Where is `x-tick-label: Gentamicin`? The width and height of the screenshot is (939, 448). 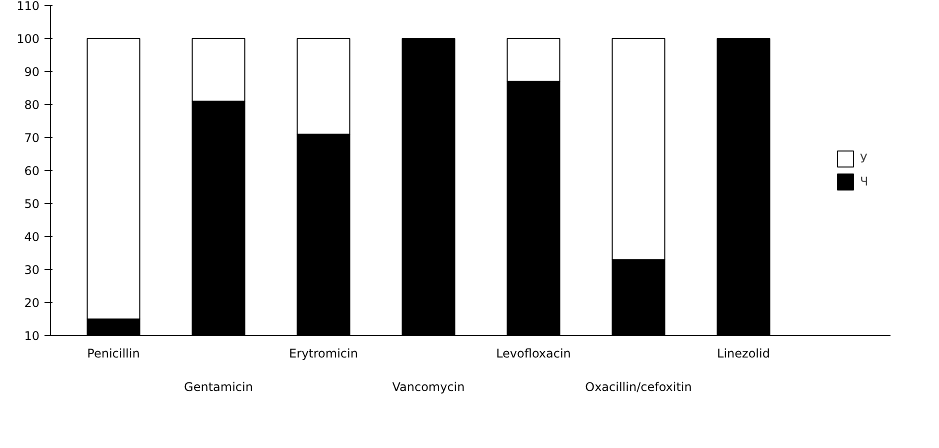
x-tick-label: Gentamicin is located at coordinates (218, 387).